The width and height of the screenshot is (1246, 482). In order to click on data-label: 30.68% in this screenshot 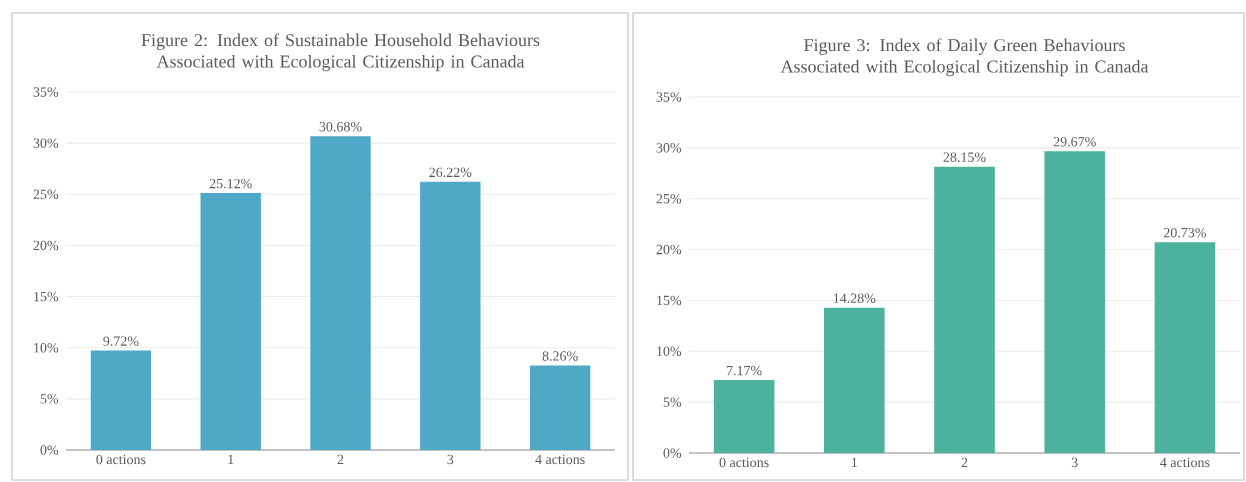, I will do `click(340, 126)`.